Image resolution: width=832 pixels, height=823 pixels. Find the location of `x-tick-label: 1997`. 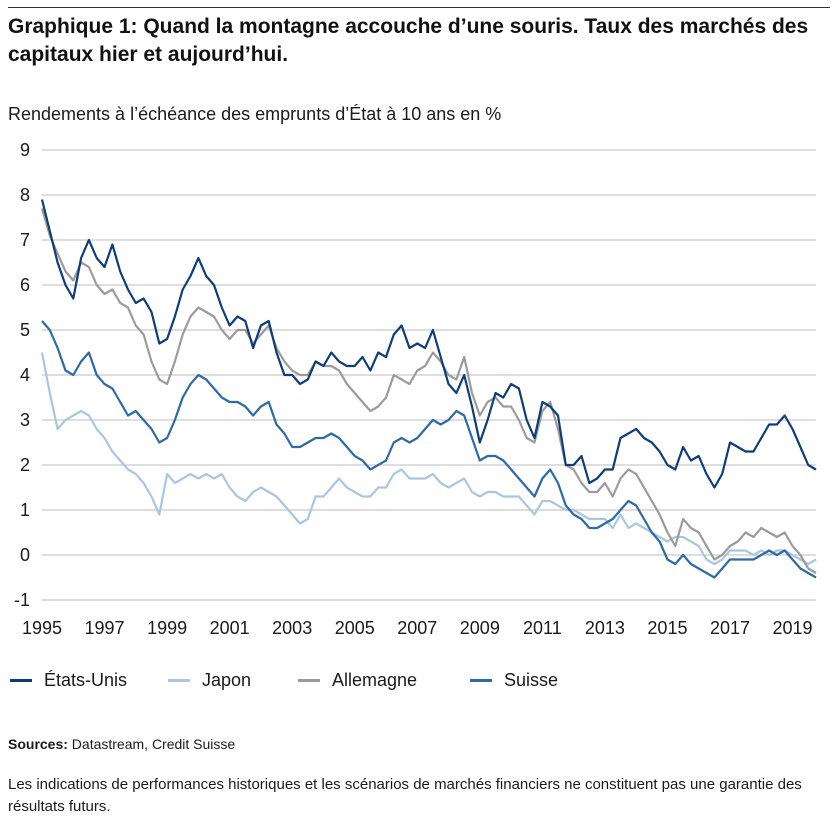

x-tick-label: 1997 is located at coordinates (105, 628).